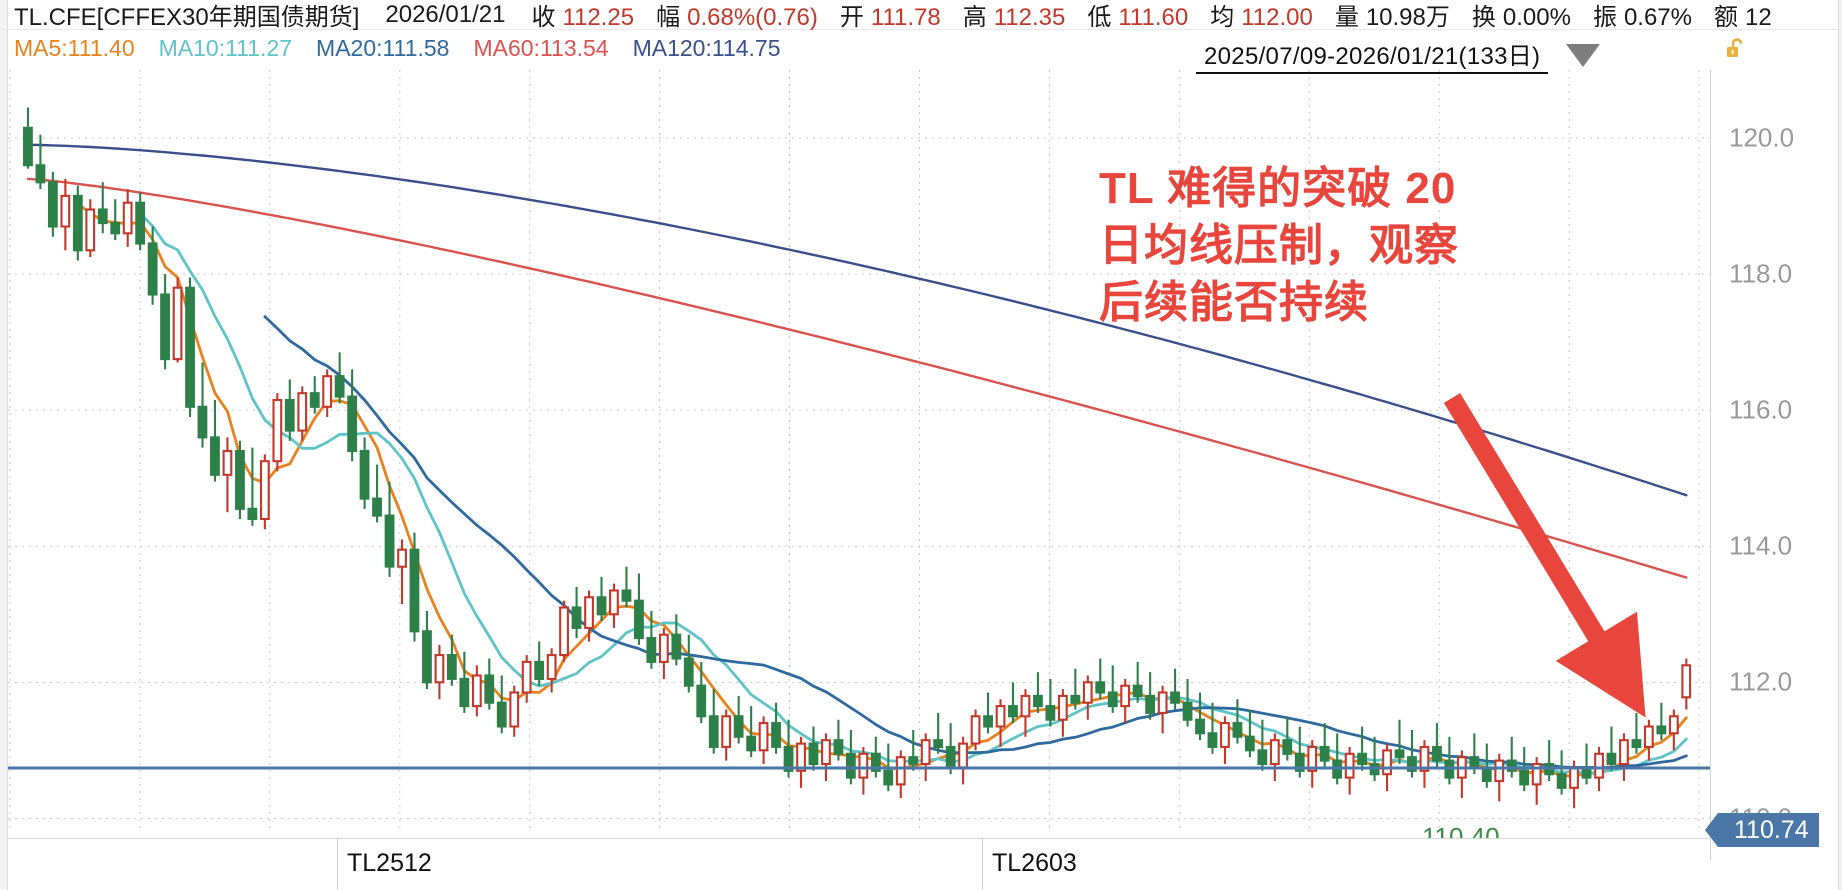 The height and width of the screenshot is (890, 1842). What do you see at coordinates (74, 47) in the screenshot?
I see `ma-legend-ma5: MA5:111.40` at bounding box center [74, 47].